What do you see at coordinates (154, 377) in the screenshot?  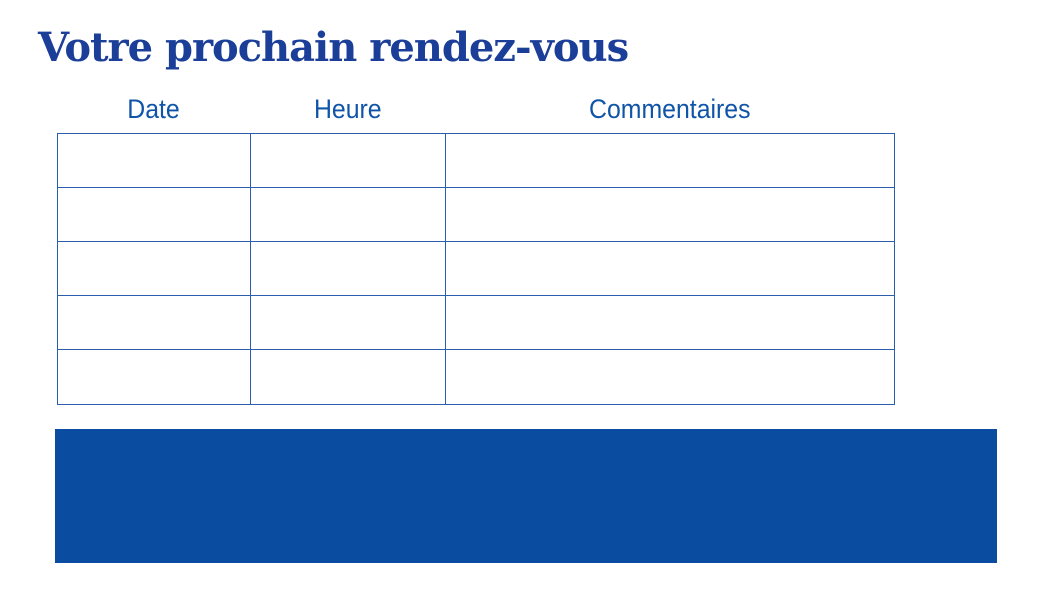 I see `cell-date-row5` at bounding box center [154, 377].